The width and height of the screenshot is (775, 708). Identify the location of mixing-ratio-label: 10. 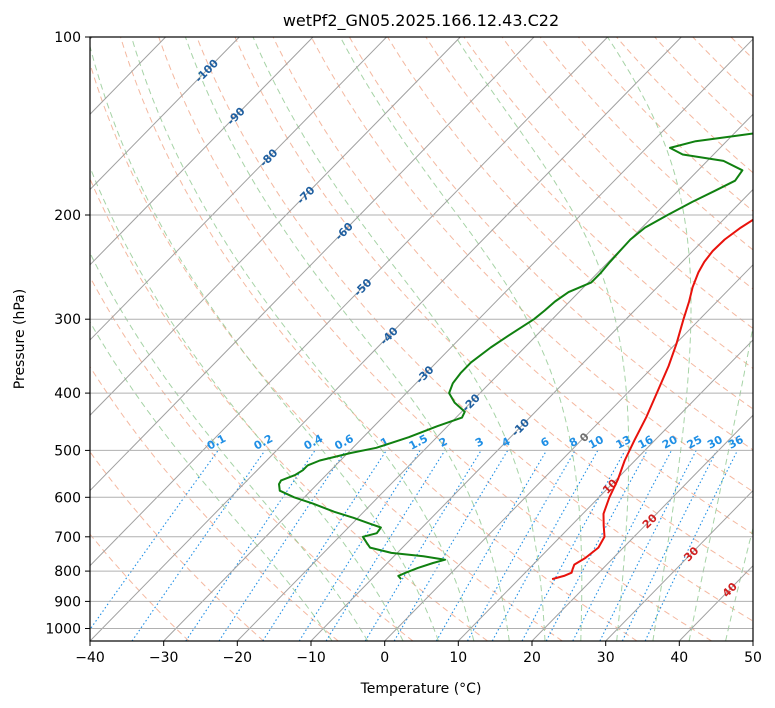
(596, 442).